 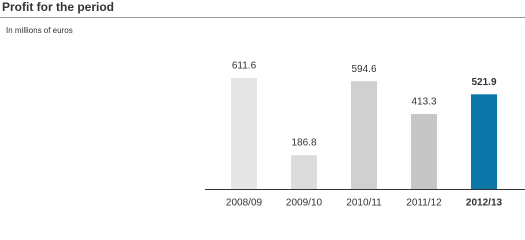 I want to click on x-tick-label: 2012/13, so click(x=484, y=203).